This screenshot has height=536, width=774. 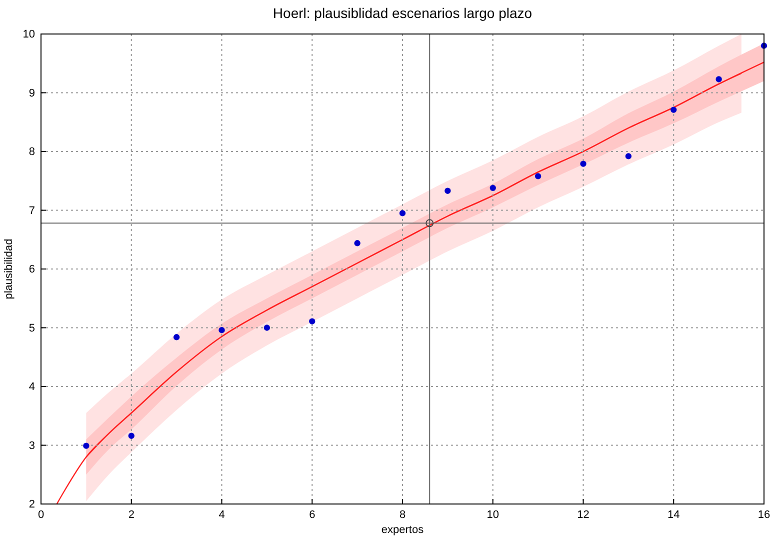 What do you see at coordinates (221, 514) in the screenshot?
I see `x-tick-label: 4` at bounding box center [221, 514].